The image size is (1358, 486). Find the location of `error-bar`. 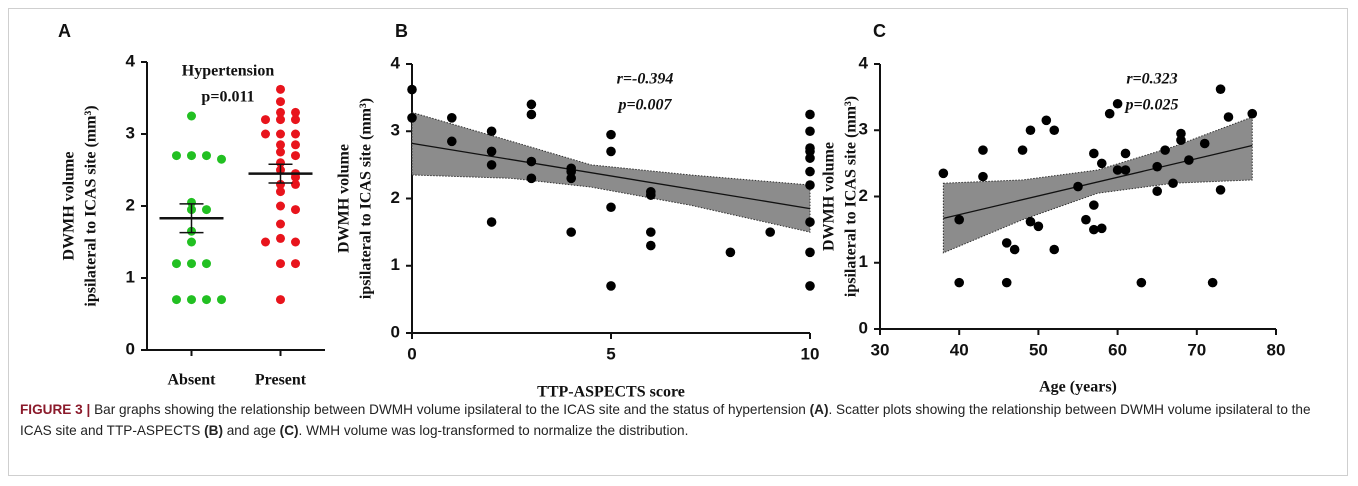

error-bar is located at coordinates (280, 173).